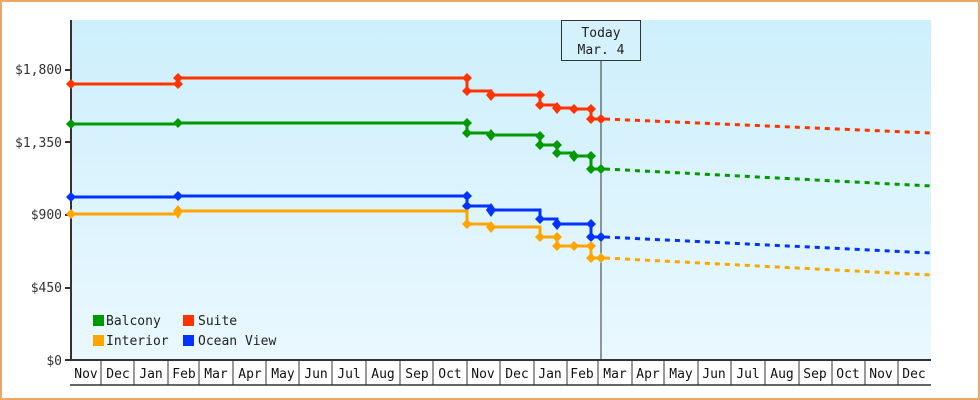 This screenshot has height=400, width=980. Describe the element at coordinates (499, 104) in the screenshot. I see `series-suite` at that location.